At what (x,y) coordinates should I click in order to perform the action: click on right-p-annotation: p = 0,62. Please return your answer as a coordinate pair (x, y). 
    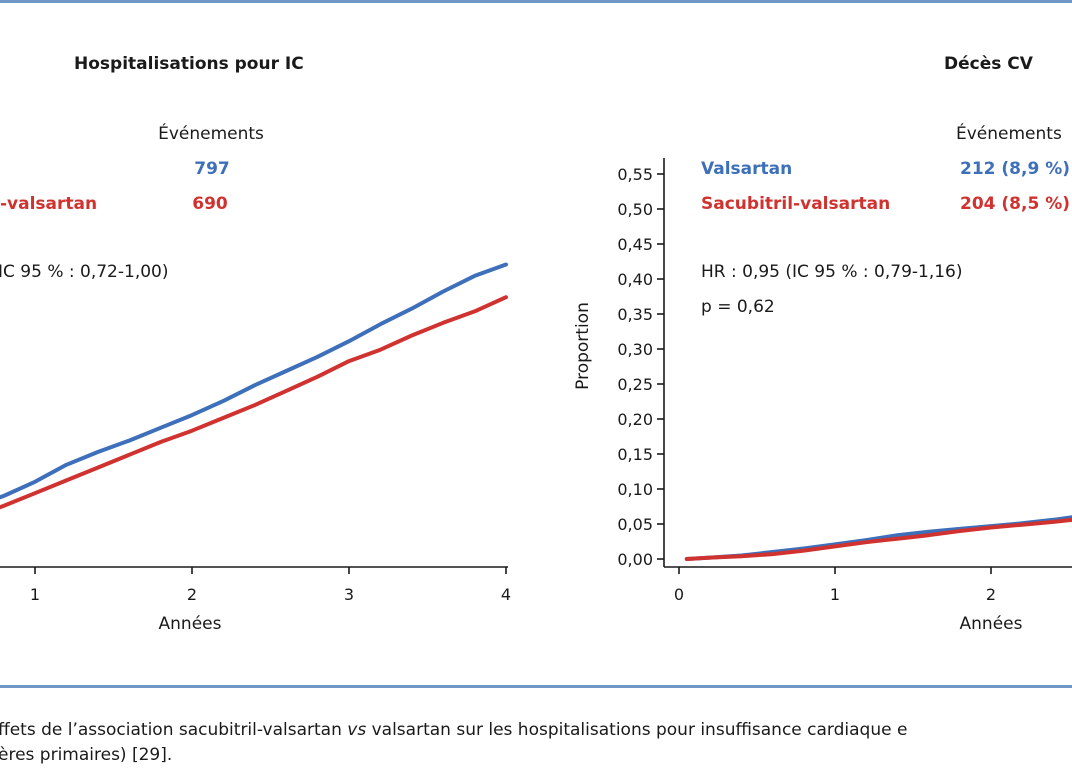
    Looking at the image, I should click on (738, 307).